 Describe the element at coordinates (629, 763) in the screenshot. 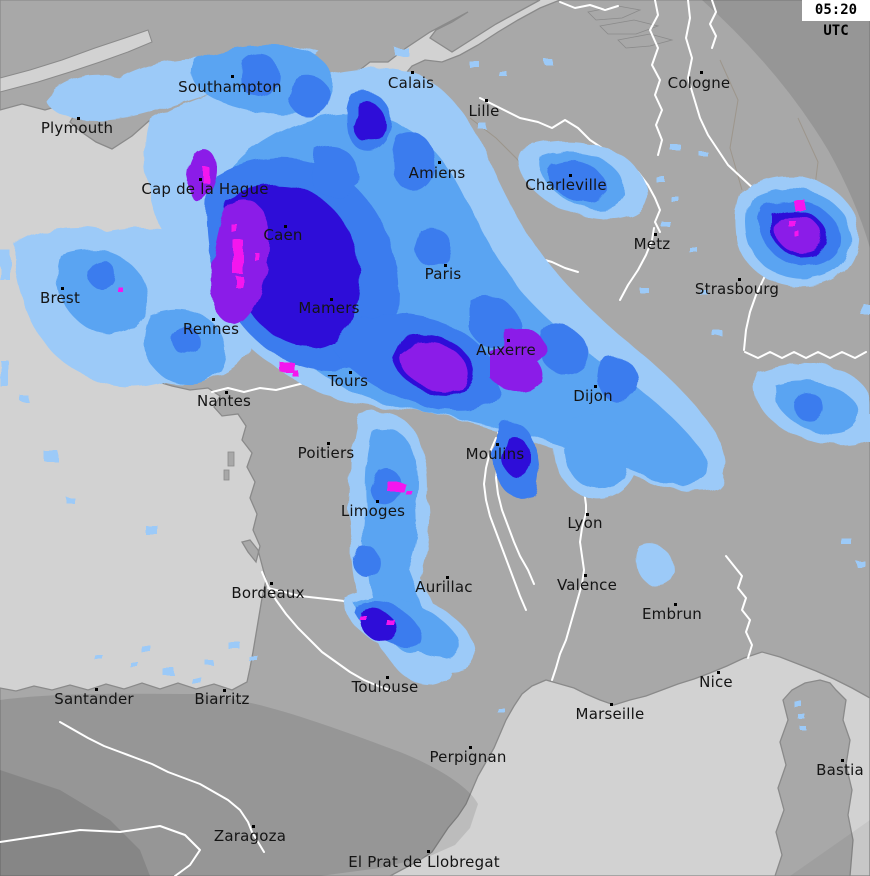

I see `mediterranean-sea` at that location.